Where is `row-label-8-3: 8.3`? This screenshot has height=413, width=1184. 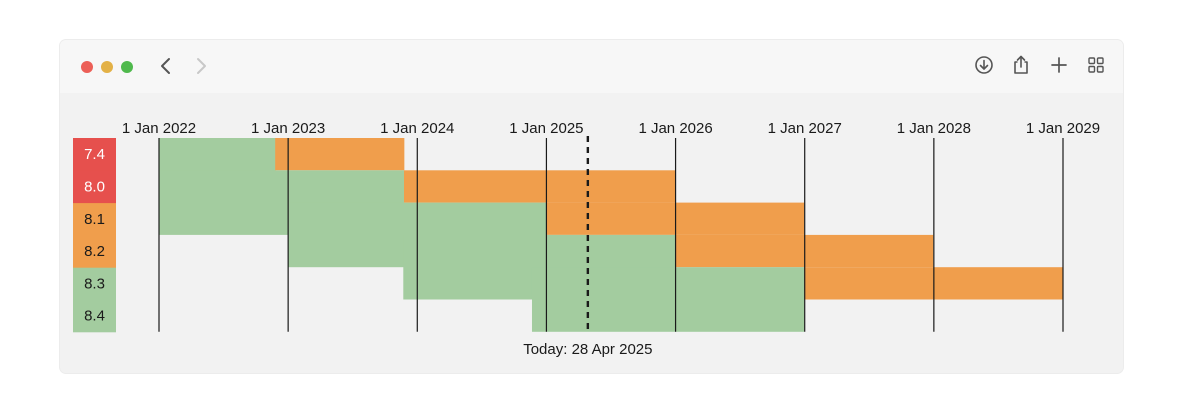
row-label-8-3: 8.3 is located at coordinates (94, 283).